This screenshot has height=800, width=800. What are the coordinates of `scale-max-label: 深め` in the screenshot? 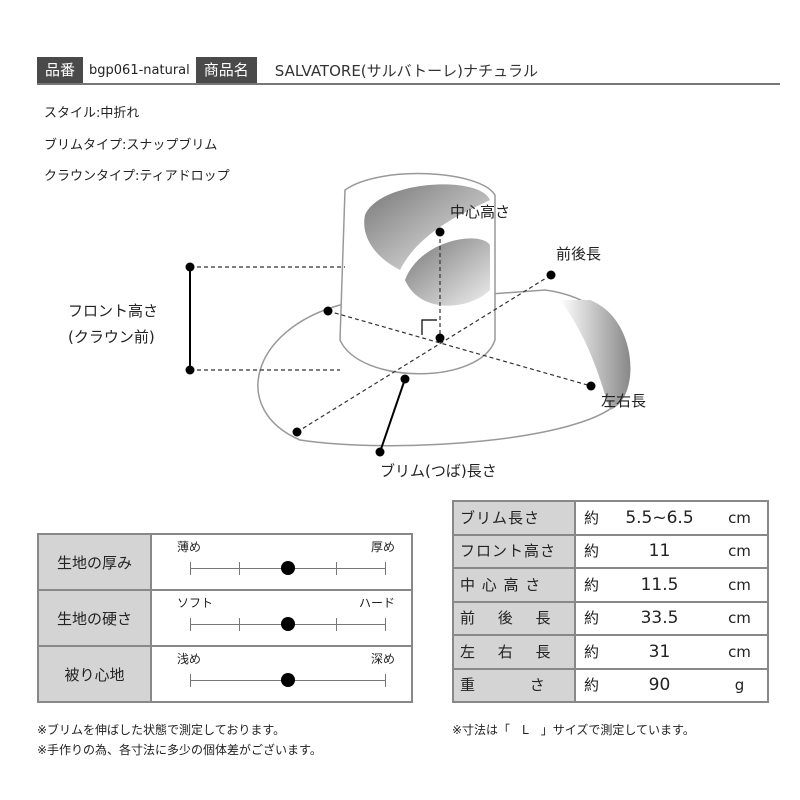 It's located at (382, 659).